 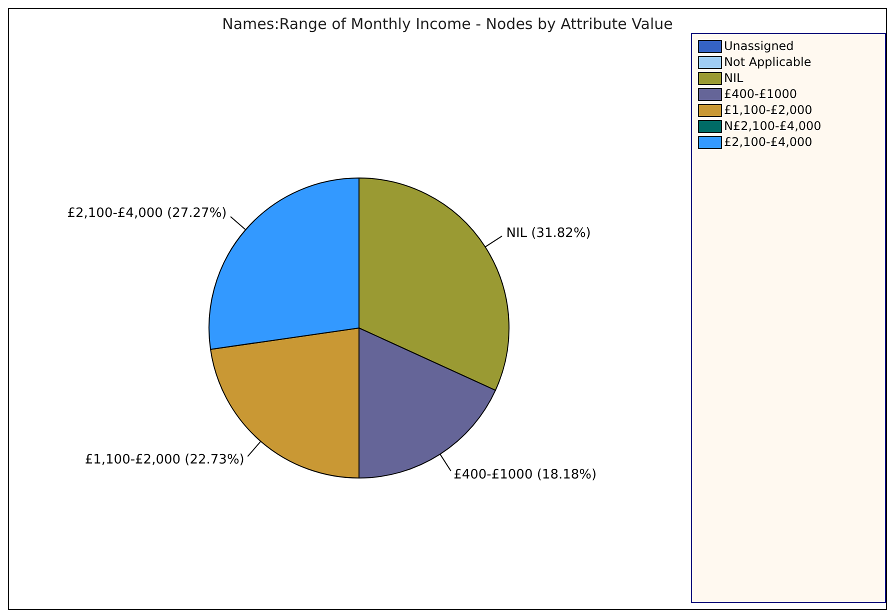 I want to click on data-label: £2,100-£4,000 (27.27%), so click(x=147, y=213).